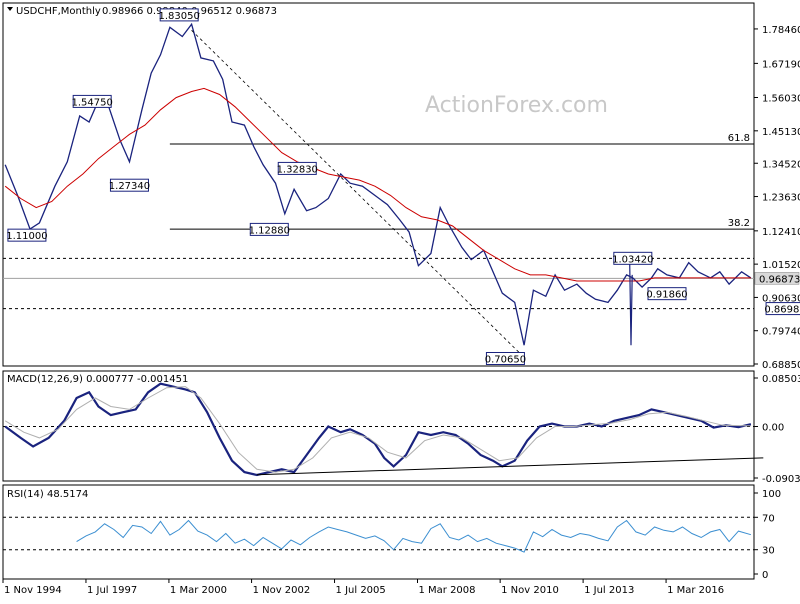  I want to click on x-tick-label: 1 Jul 2005, so click(361, 590).